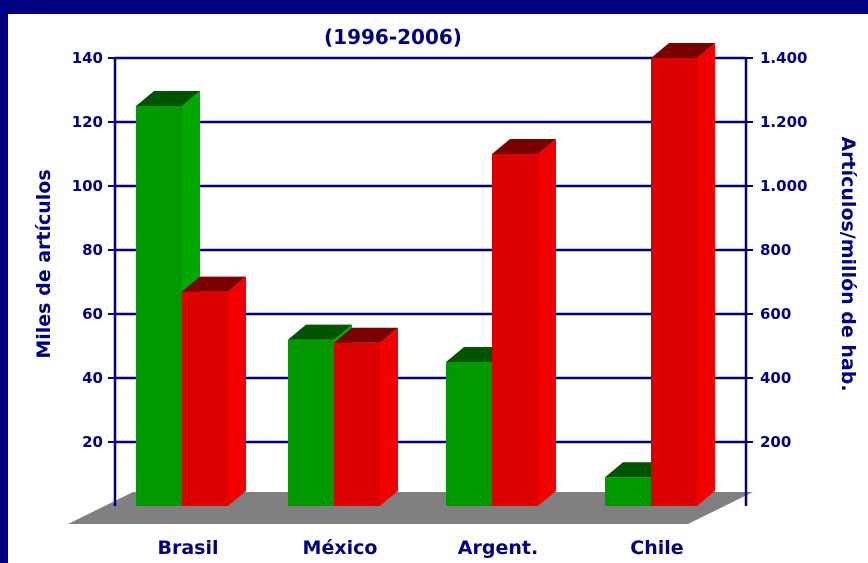 This screenshot has width=868, height=563. I want to click on chart-floor, so click(410, 508).